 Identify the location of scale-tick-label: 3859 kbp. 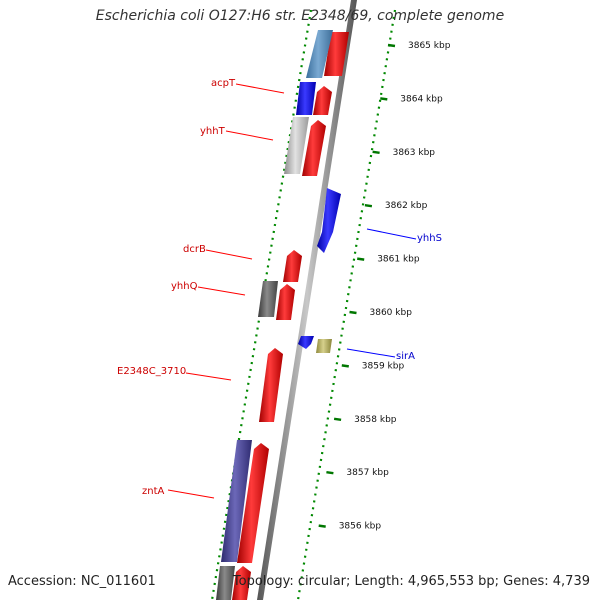
(383, 366).